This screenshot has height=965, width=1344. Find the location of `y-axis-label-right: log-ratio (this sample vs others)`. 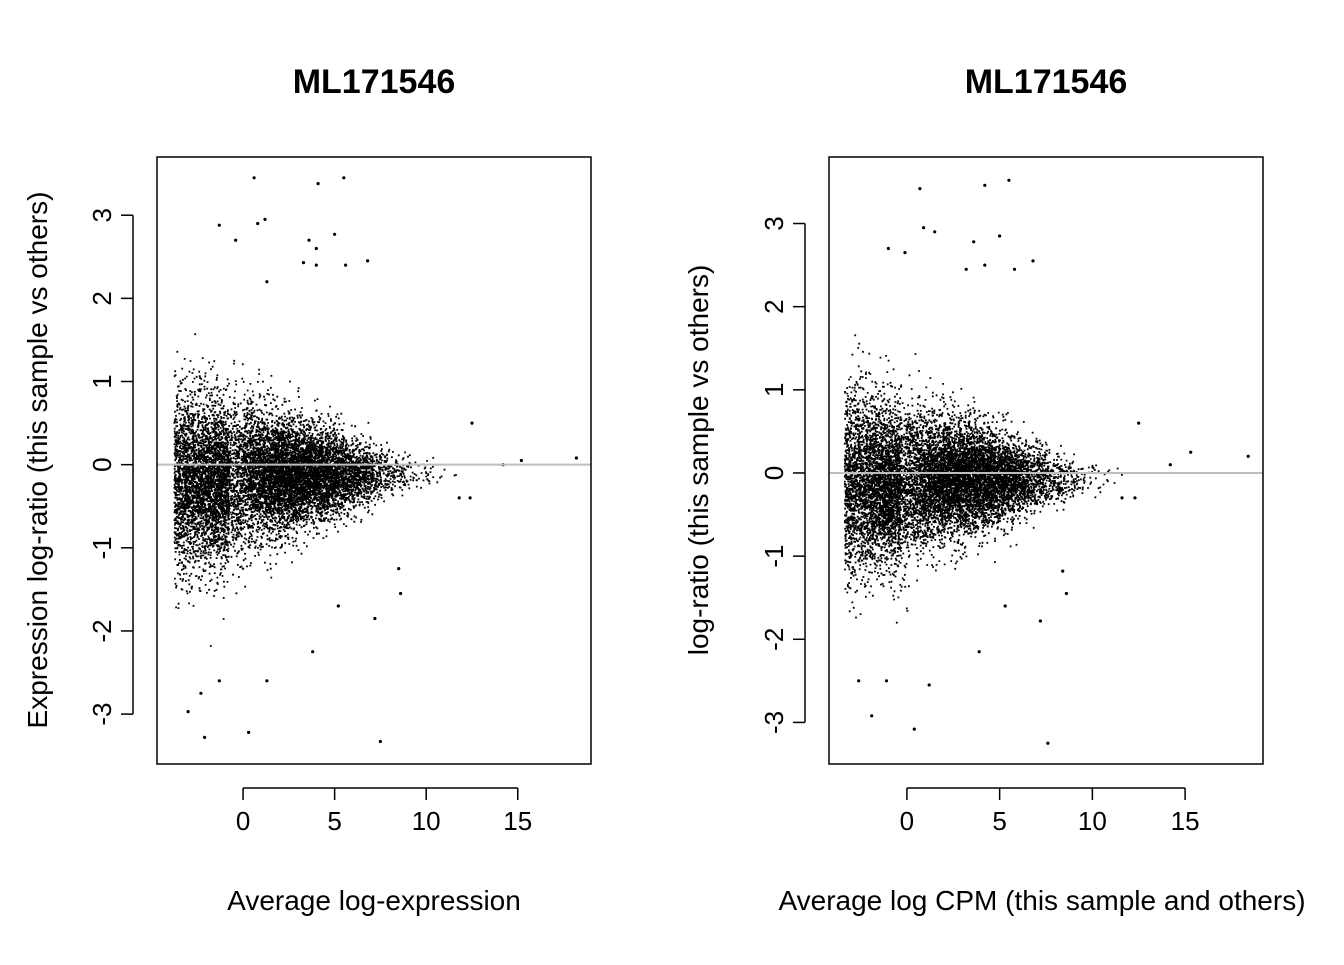

y-axis-label-right: log-ratio (this sample vs others) is located at coordinates (698, 460).